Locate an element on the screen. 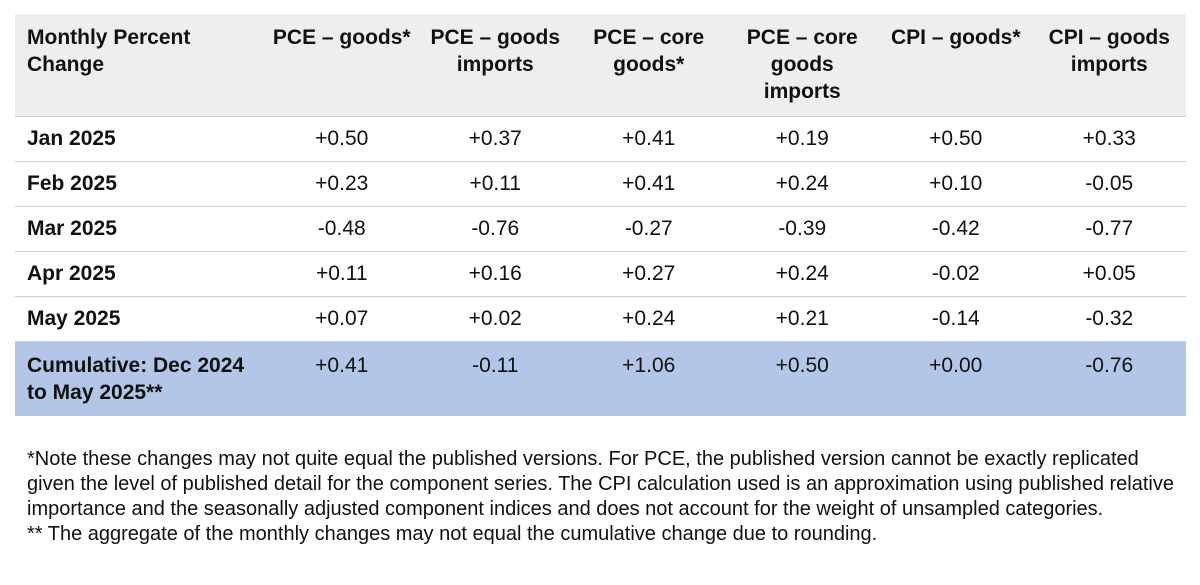 The width and height of the screenshot is (1200, 585). table-row: Apr 2025 +0.11 +0.16 +0.27 +0.24 -0.02 +0.05 is located at coordinates (600, 274).